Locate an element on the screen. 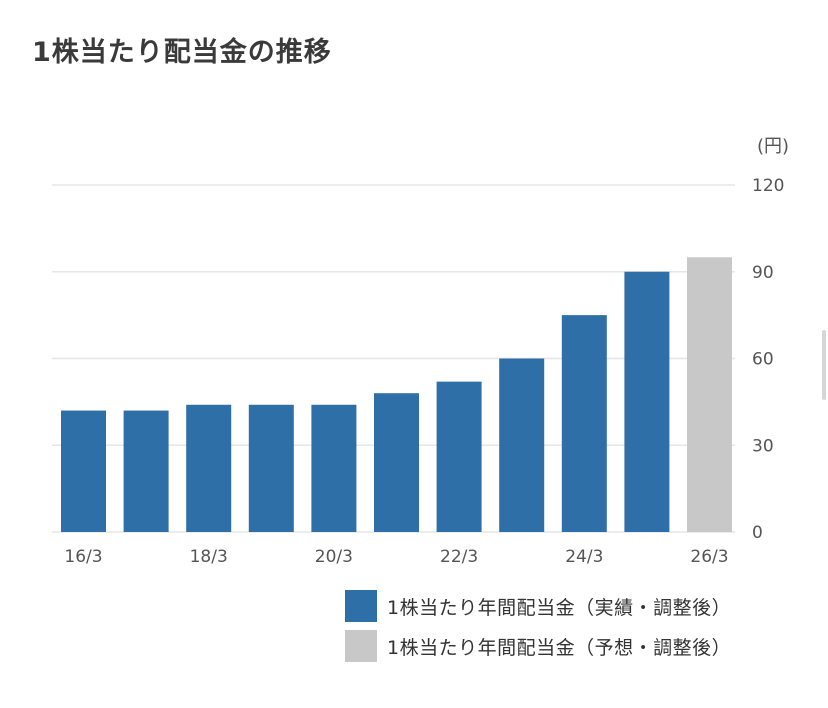 This screenshot has height=708, width=828. y-tick-label-60: 60 is located at coordinates (763, 360).